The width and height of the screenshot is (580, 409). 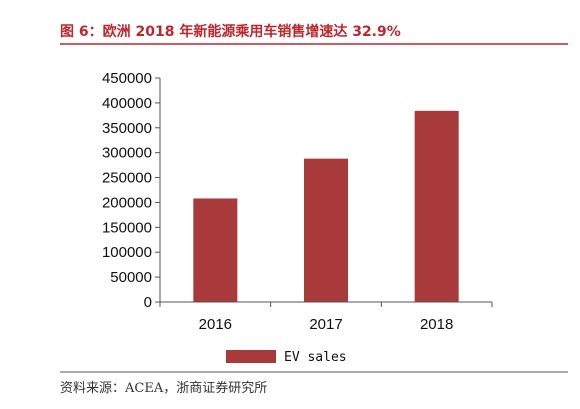 What do you see at coordinates (127, 78) in the screenshot?
I see `y-tick-label: 450000` at bounding box center [127, 78].